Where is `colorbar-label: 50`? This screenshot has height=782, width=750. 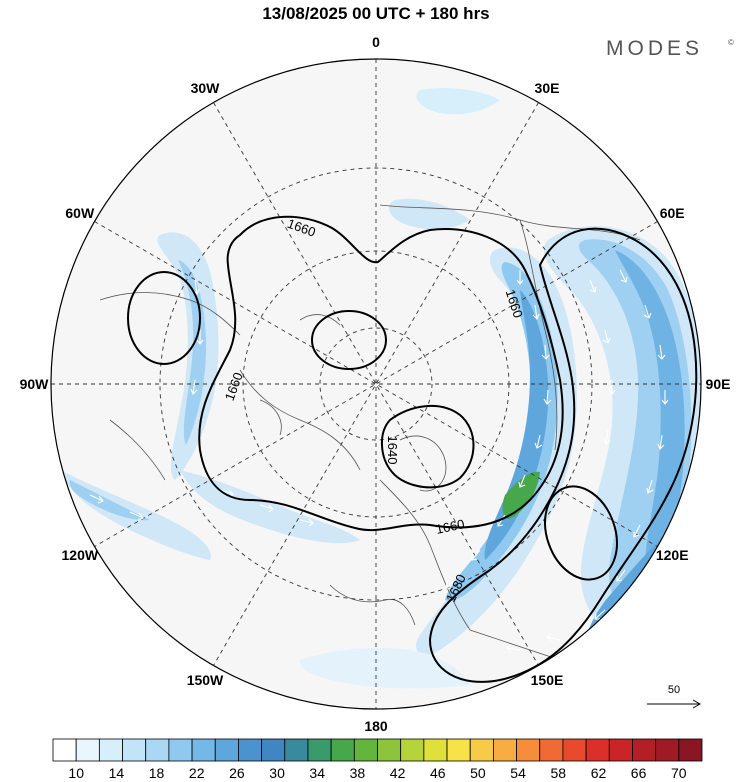
colorbar-label: 50 is located at coordinates (478, 773).